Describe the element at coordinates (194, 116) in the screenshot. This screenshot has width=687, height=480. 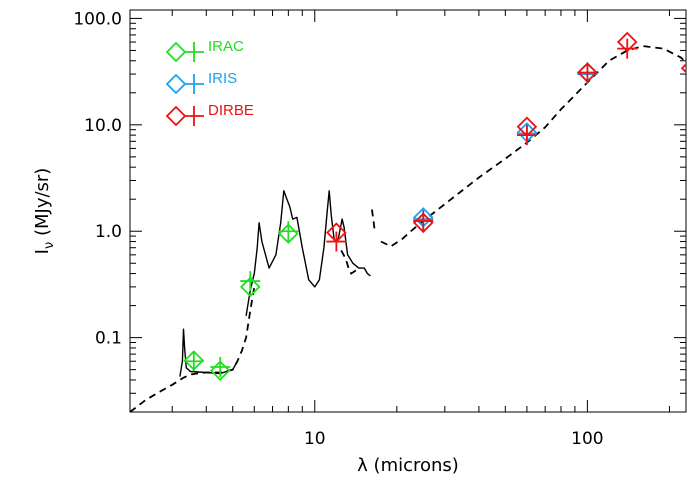
I see `legend-dirbe-cross` at that location.